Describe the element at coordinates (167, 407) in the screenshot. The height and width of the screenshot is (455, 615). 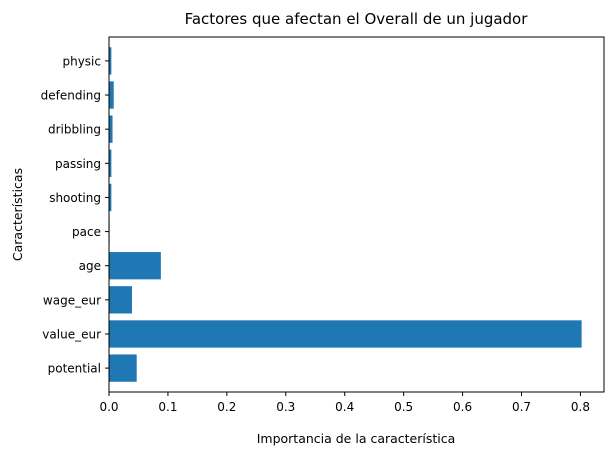
I see `x-tick-label: 0.1` at that location.